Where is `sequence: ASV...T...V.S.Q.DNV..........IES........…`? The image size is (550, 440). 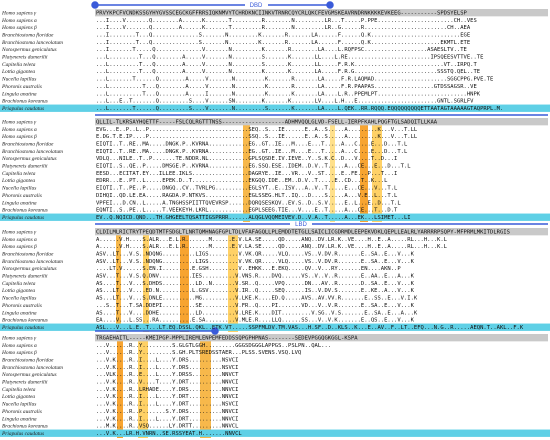 sequence: ASV...T...V.S.Q.DNV..........IES........… is located at coordinates (255, 277).